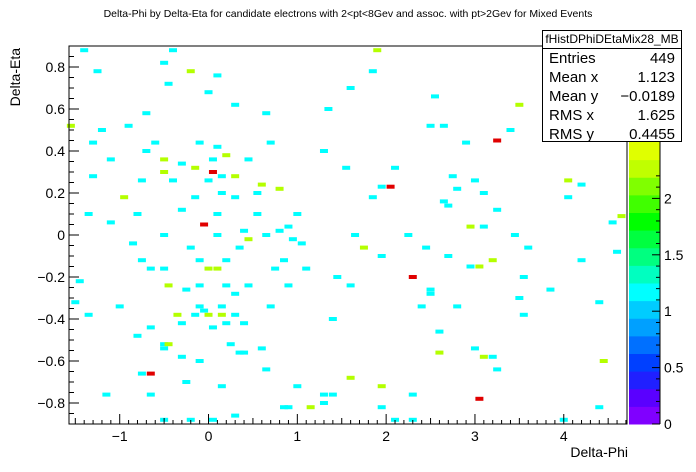 This screenshot has width=696, height=472. I want to click on stats-row-rms-x: RMS x 1.625, so click(612, 115).